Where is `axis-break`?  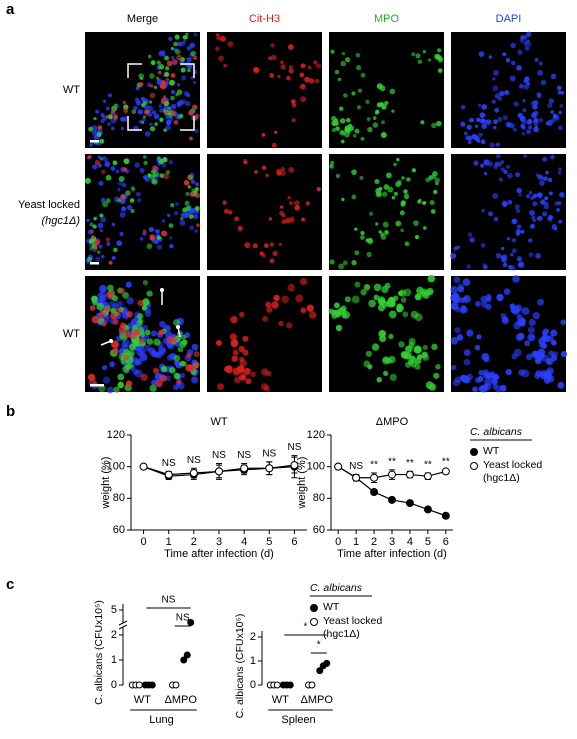 axis-break is located at coordinates (123, 625).